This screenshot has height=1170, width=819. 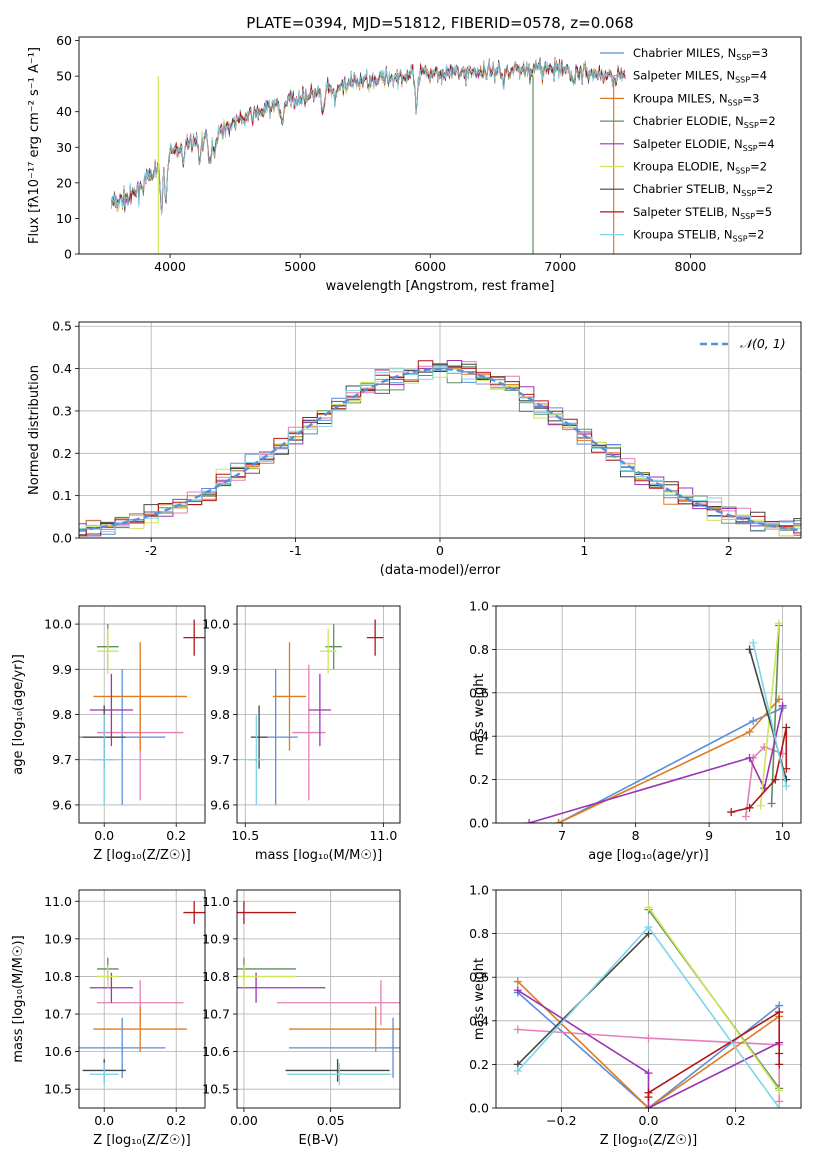 What do you see at coordinates (64, 147) in the screenshot?
I see `y-tick-label: 30` at bounding box center [64, 147].